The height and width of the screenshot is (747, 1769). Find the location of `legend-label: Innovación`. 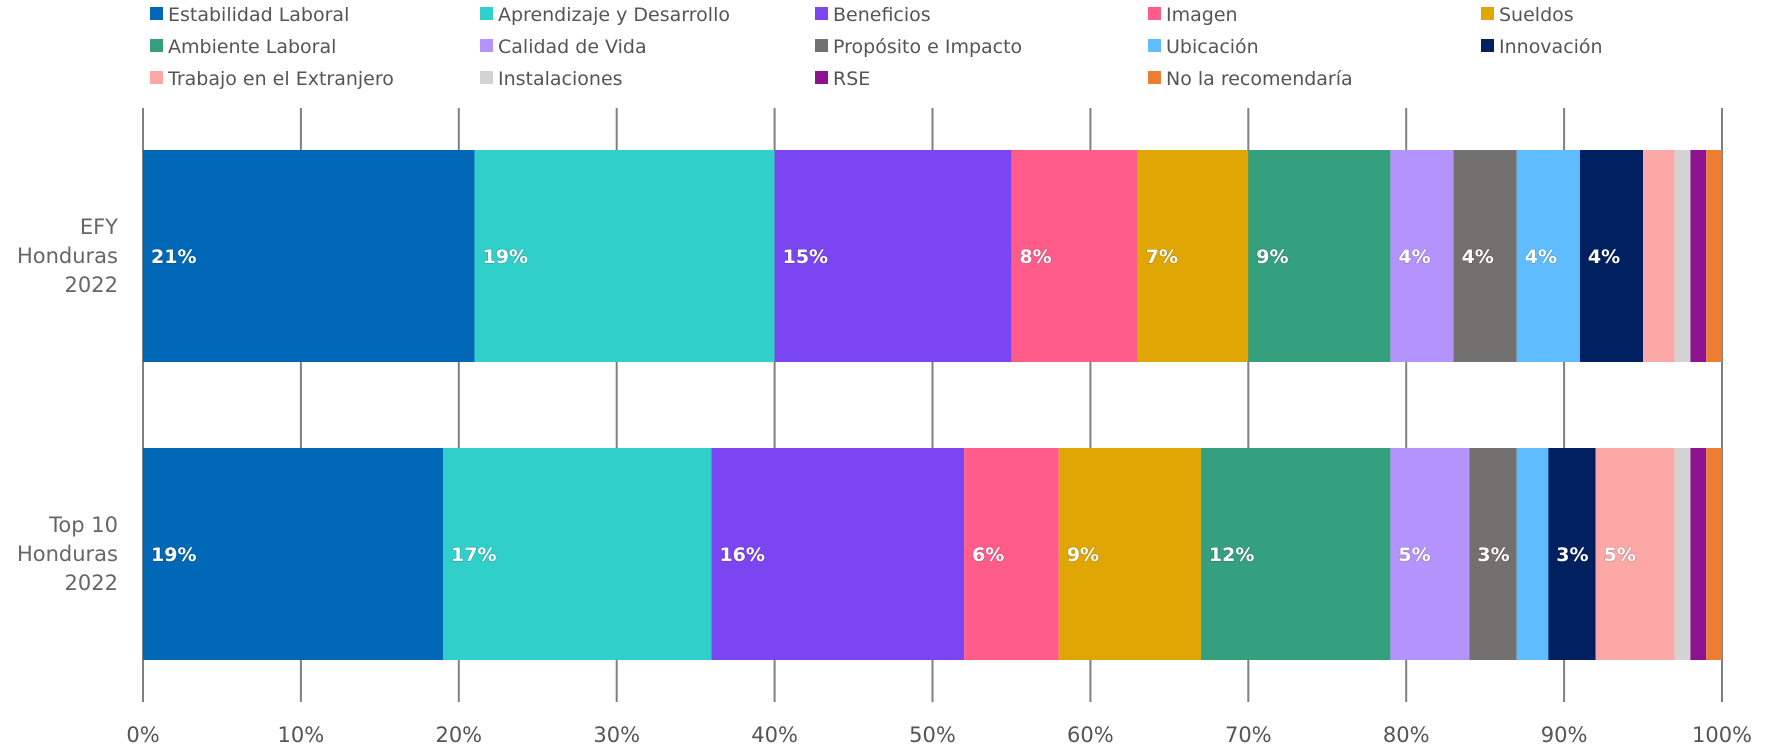

legend-label: Innovación is located at coordinates (1551, 47).